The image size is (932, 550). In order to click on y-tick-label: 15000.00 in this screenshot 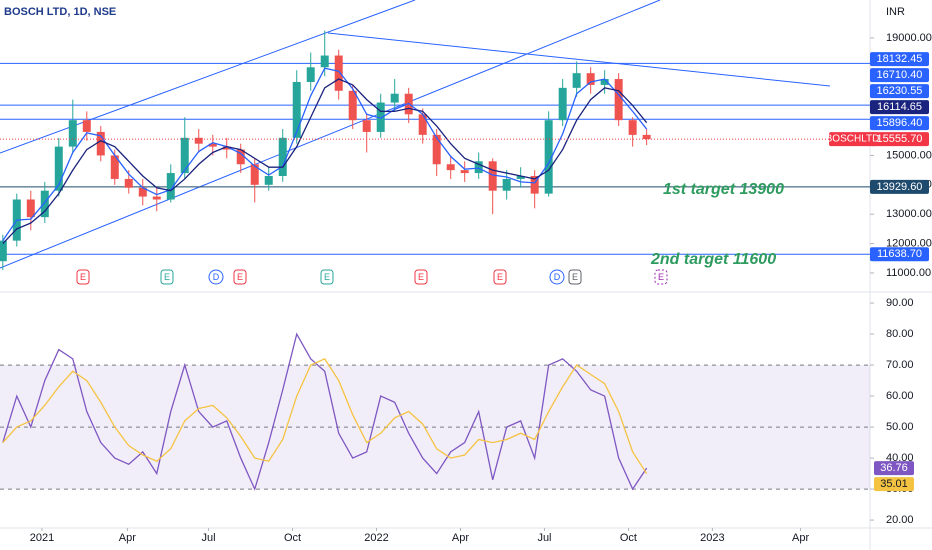, I will do `click(909, 155)`.